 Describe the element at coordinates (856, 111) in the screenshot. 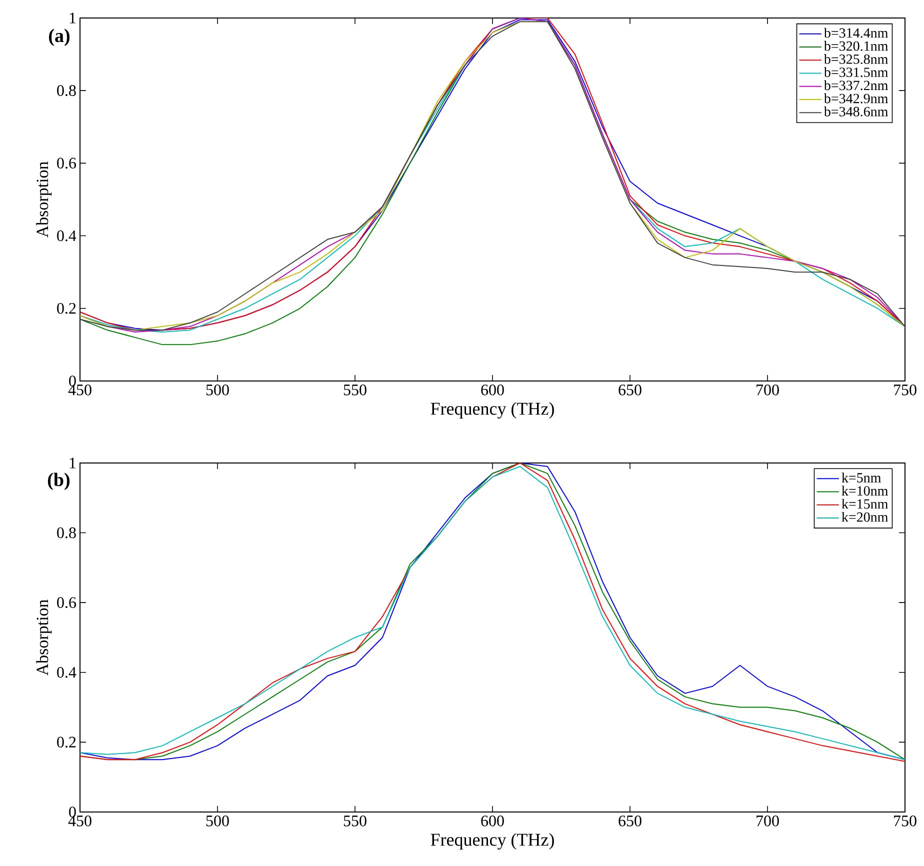

I see `legend-label: b=348.6nm` at that location.